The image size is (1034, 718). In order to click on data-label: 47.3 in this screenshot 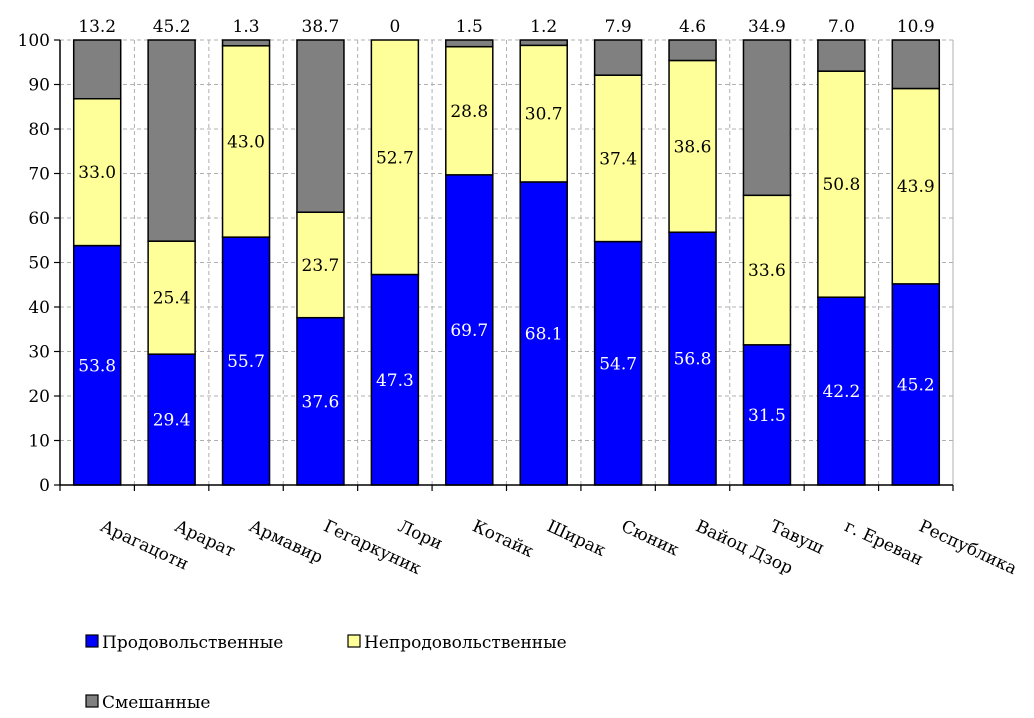, I will do `click(395, 381)`.